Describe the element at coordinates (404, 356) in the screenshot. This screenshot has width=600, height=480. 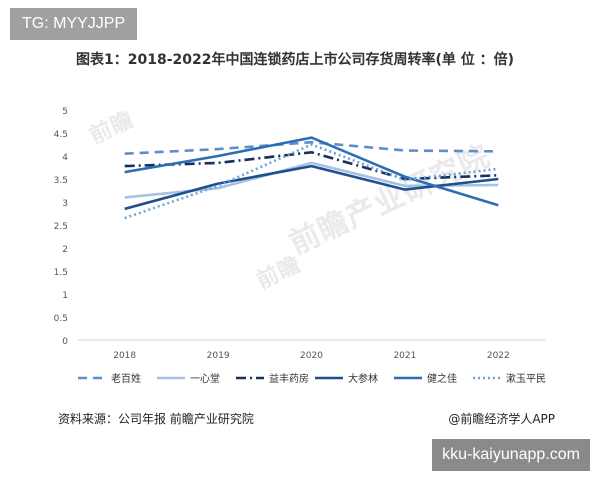
I see `x-tick-label: 2021` at that location.